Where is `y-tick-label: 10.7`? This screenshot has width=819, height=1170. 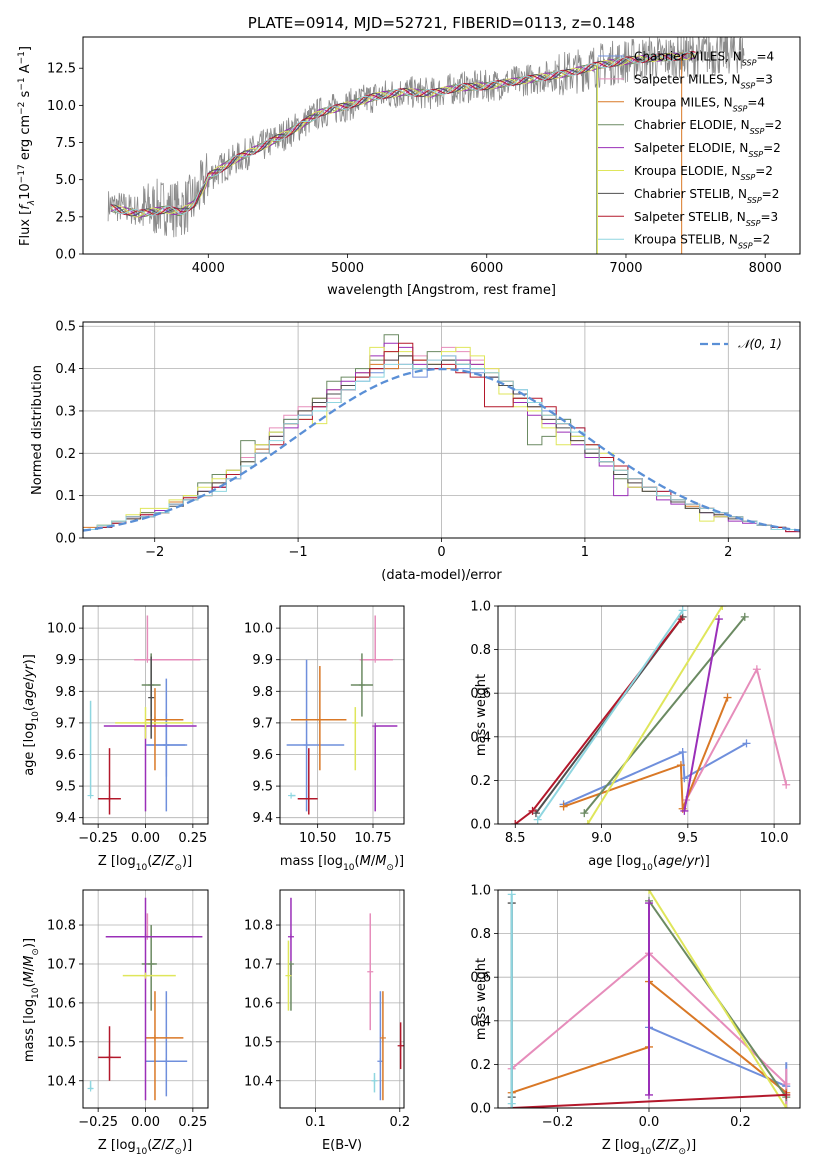 y-tick-label: 10.7 is located at coordinates (258, 964).